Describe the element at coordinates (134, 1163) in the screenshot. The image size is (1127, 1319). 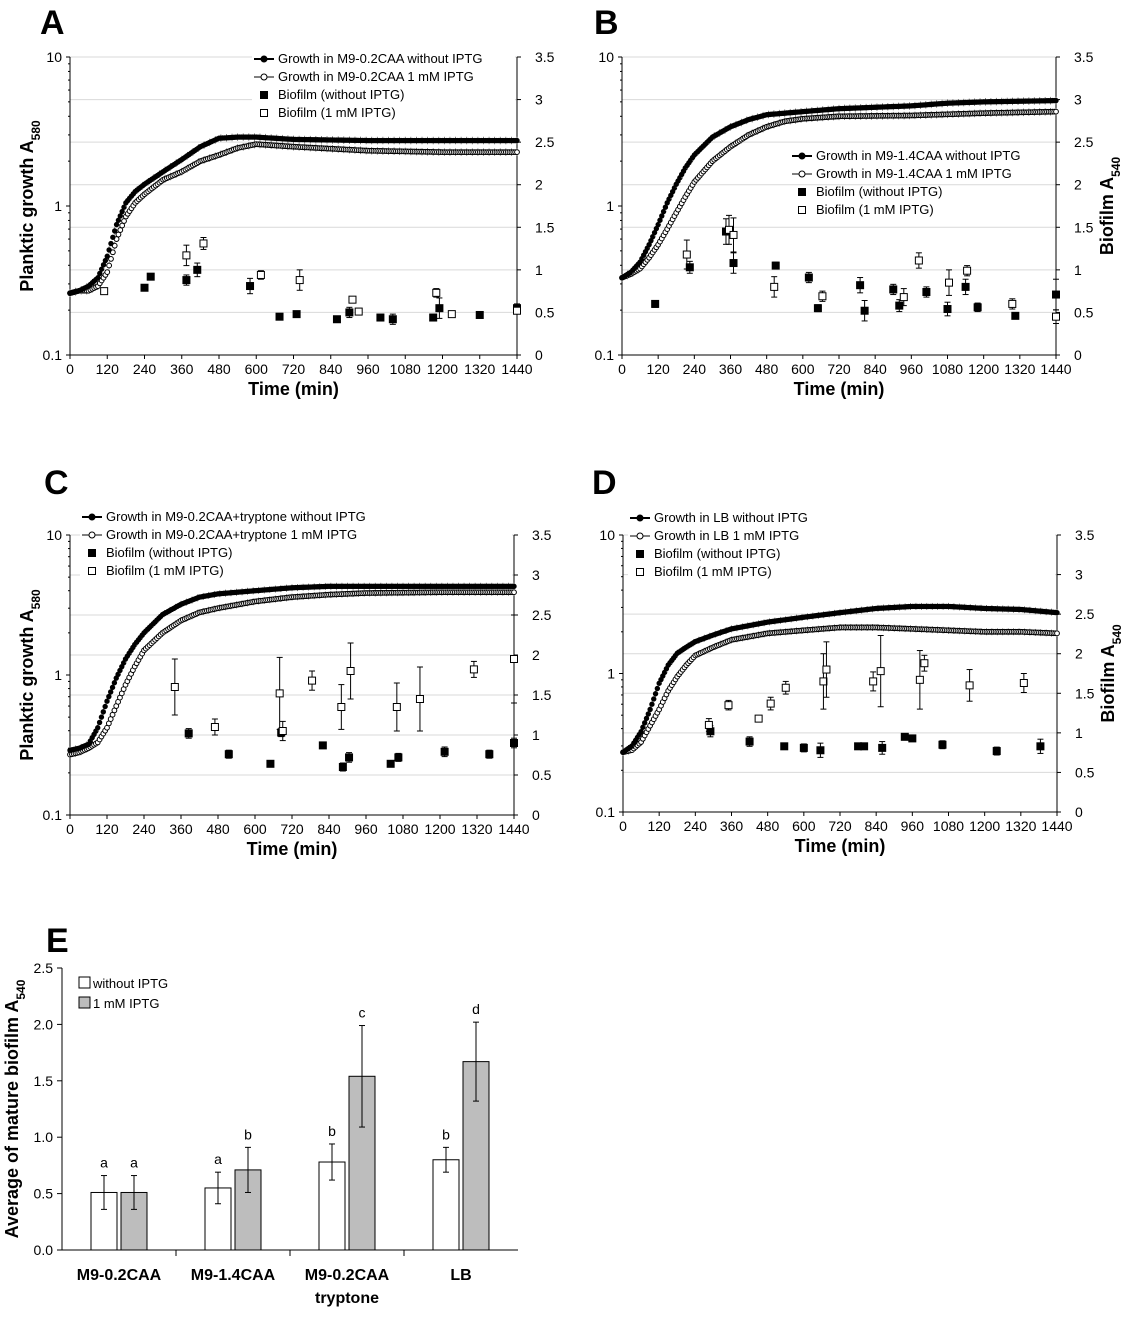
I see `significance-letter: a` at that location.